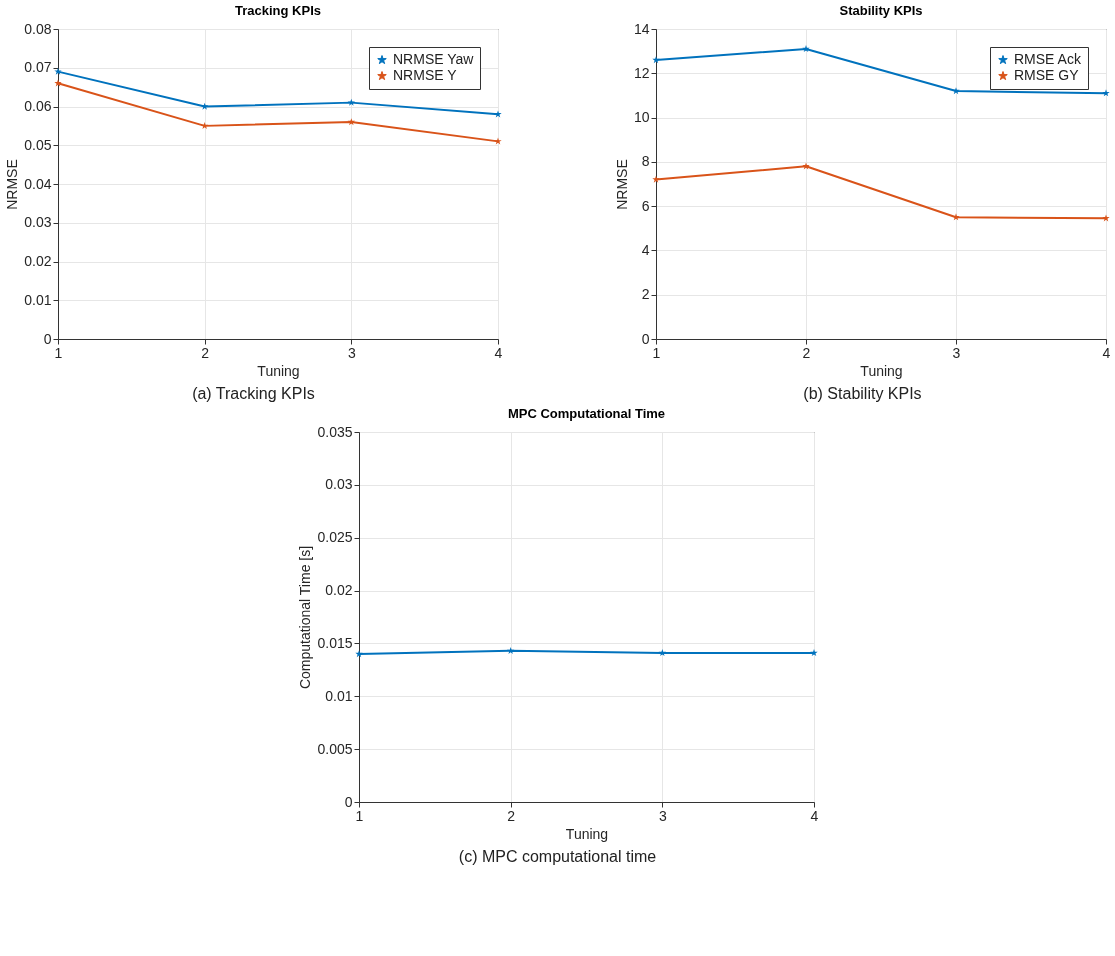 The width and height of the screenshot is (1115, 956). I want to click on y-tick-label: 4, so click(645, 249).